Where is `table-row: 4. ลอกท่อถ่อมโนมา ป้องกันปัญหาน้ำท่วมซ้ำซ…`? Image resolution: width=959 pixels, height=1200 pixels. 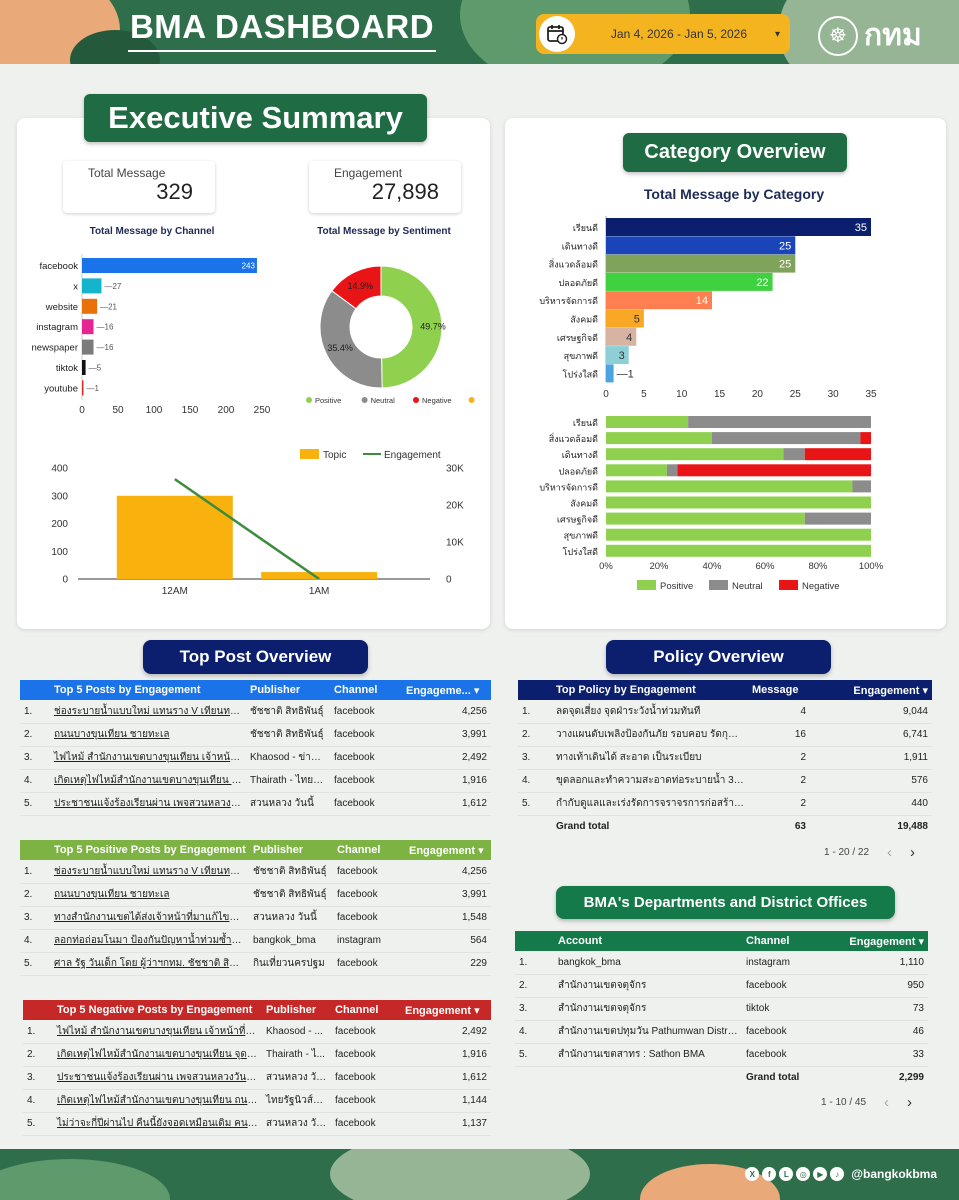 table-row: 4. ลอกท่อถ่อมโนมา ป้องกันปัญหาน้ำท่วมซ้ำซ… is located at coordinates (255, 941).